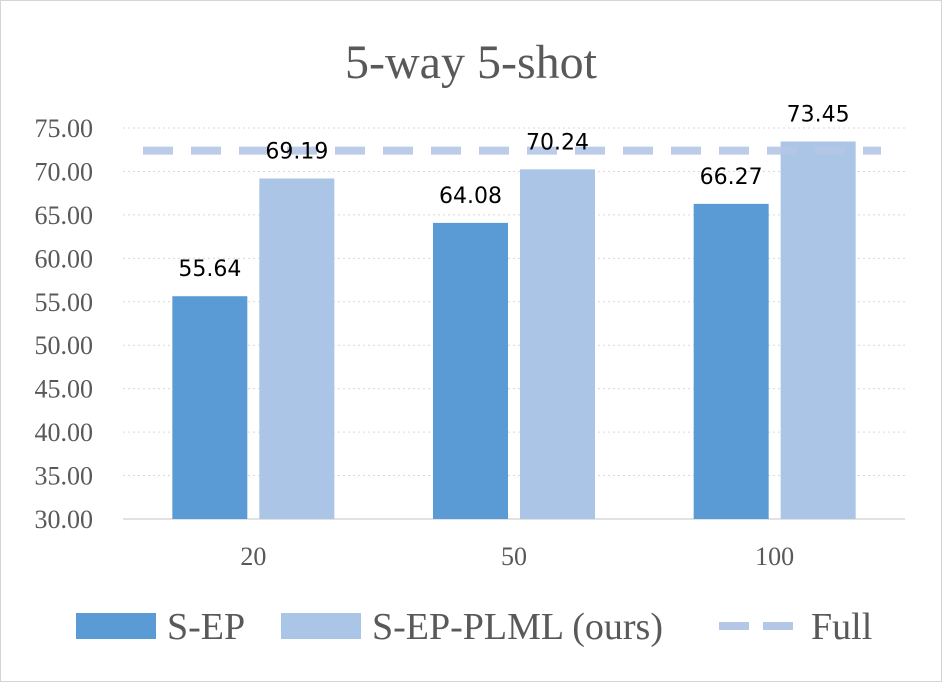 This screenshot has width=942, height=682. I want to click on x-axis-ticks: 20 50 100, so click(517, 556).